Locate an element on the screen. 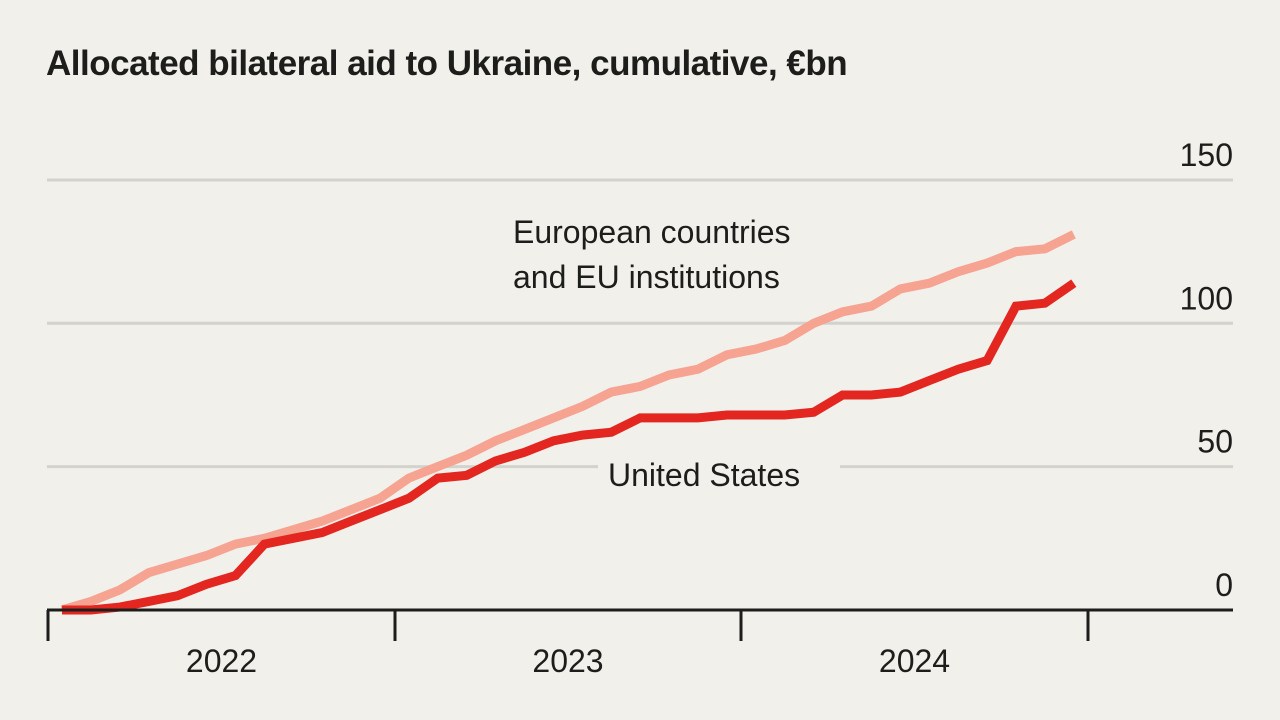 This screenshot has height=720, width=1280. y-tick-label: 0 is located at coordinates (1224, 585).